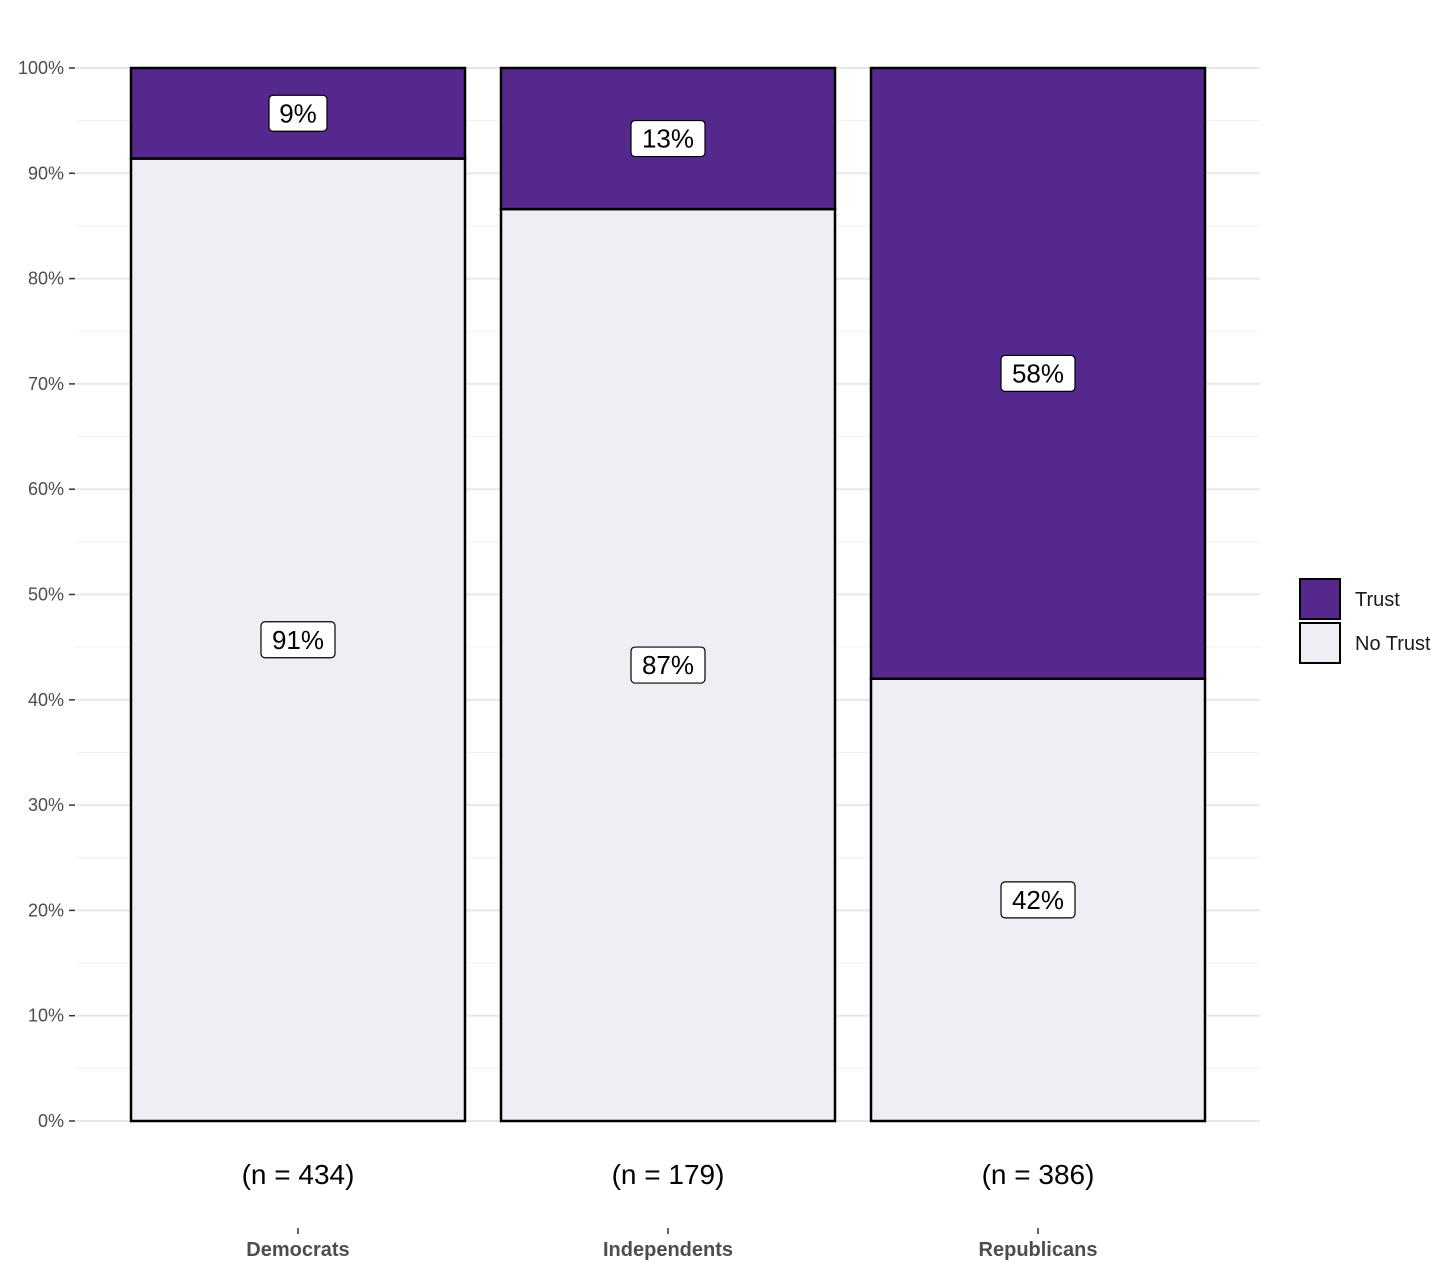 This screenshot has width=1456, height=1279. Describe the element at coordinates (298, 1174) in the screenshot. I see `sample-size-label: (n = 434)` at that location.